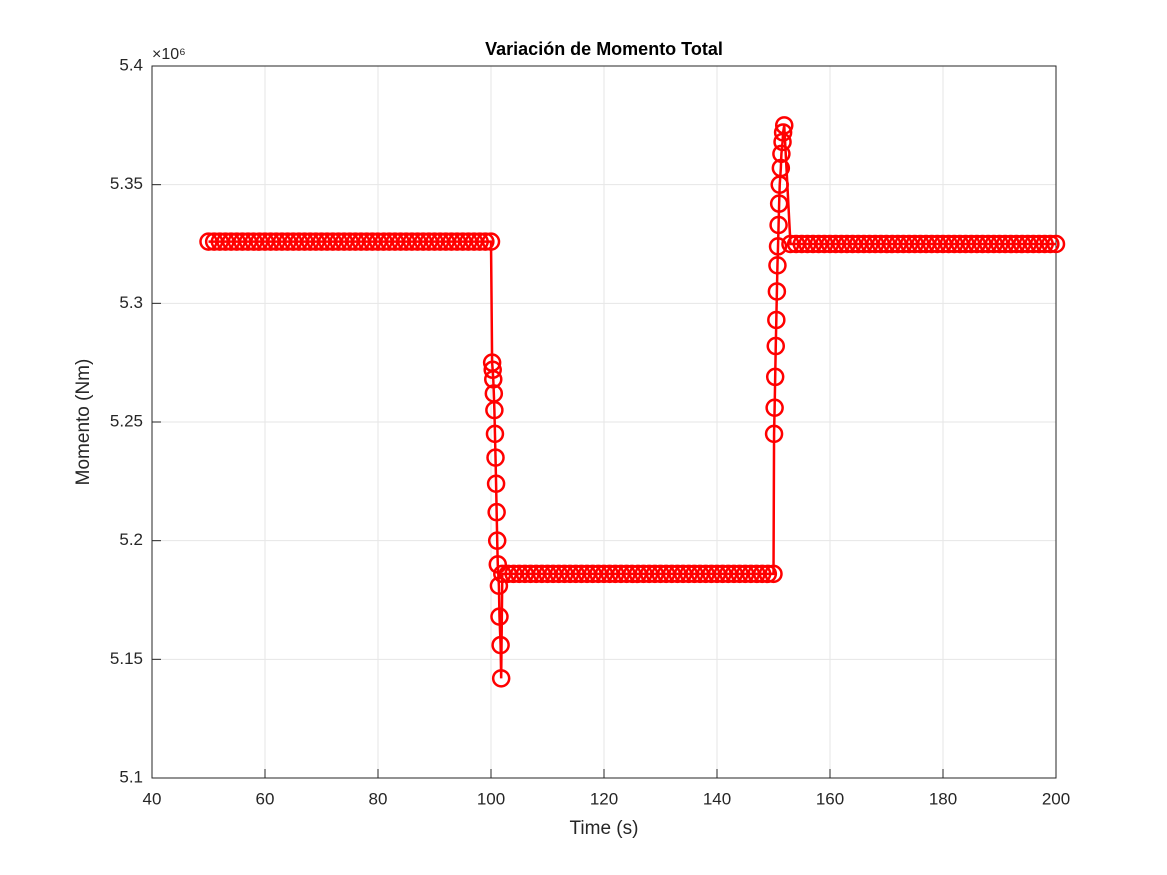 The height and width of the screenshot is (875, 1167). Describe the element at coordinates (1056, 798) in the screenshot. I see `x-tick-label: 200` at that location.